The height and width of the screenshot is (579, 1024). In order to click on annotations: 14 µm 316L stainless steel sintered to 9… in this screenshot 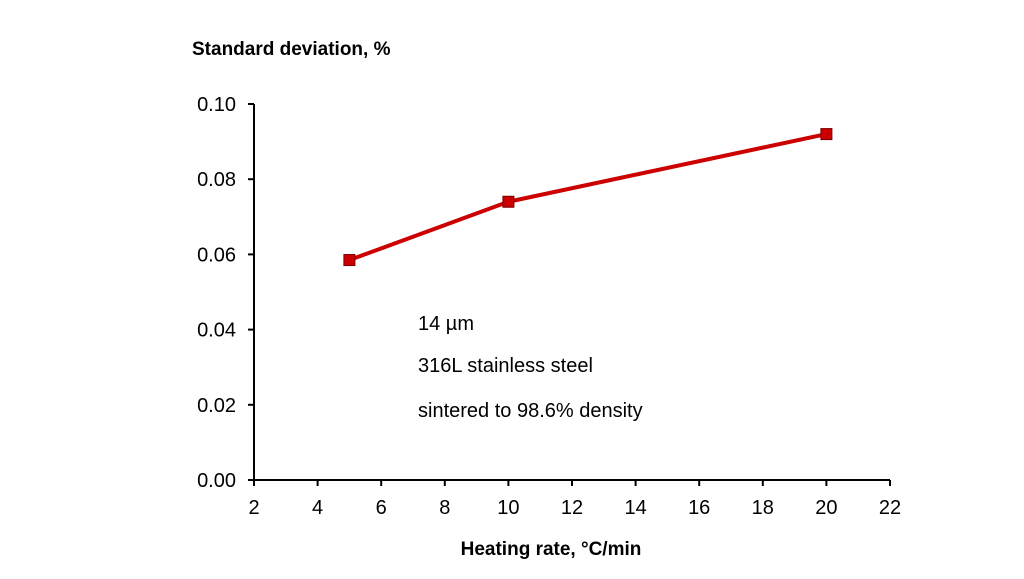, I will do `click(530, 367)`.